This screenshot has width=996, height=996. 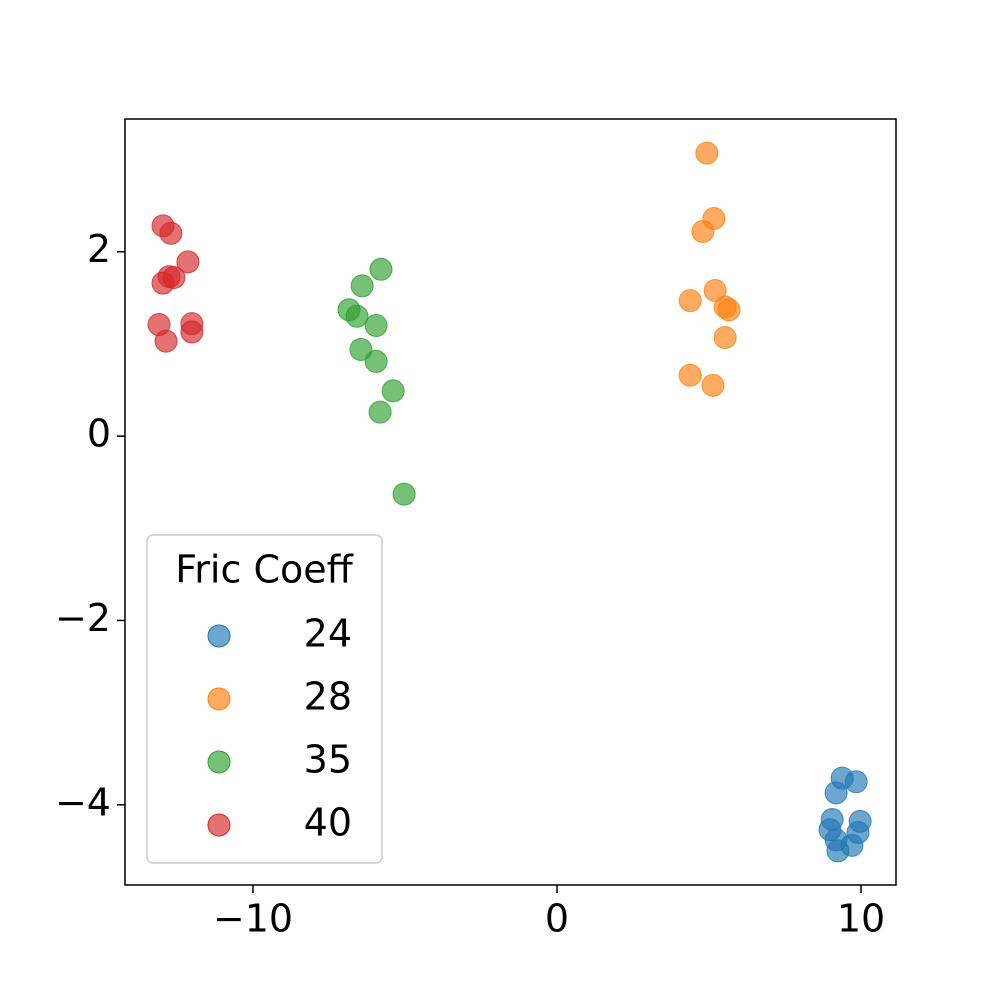 What do you see at coordinates (83, 802) in the screenshot?
I see `y-tick-label: −4` at bounding box center [83, 802].